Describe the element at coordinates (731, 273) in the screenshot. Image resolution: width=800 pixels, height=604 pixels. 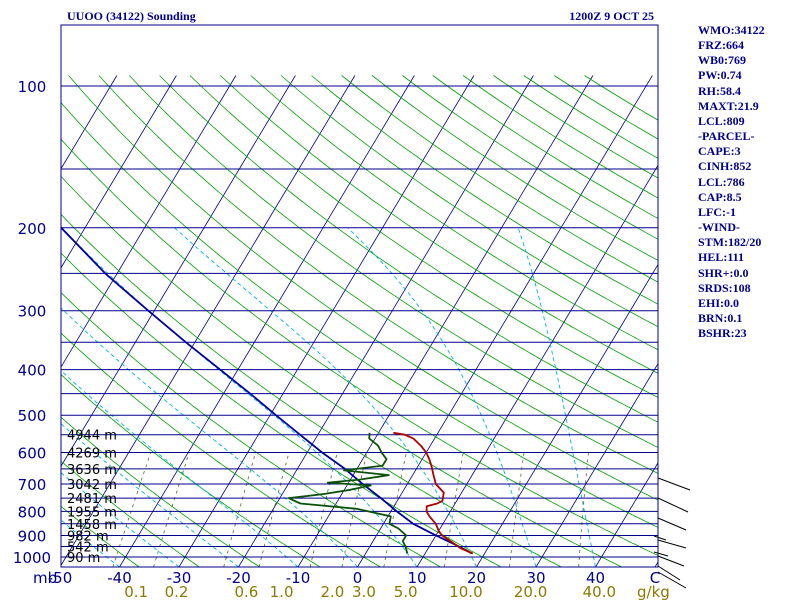
I see `index-line: SHR+:0.0` at that location.